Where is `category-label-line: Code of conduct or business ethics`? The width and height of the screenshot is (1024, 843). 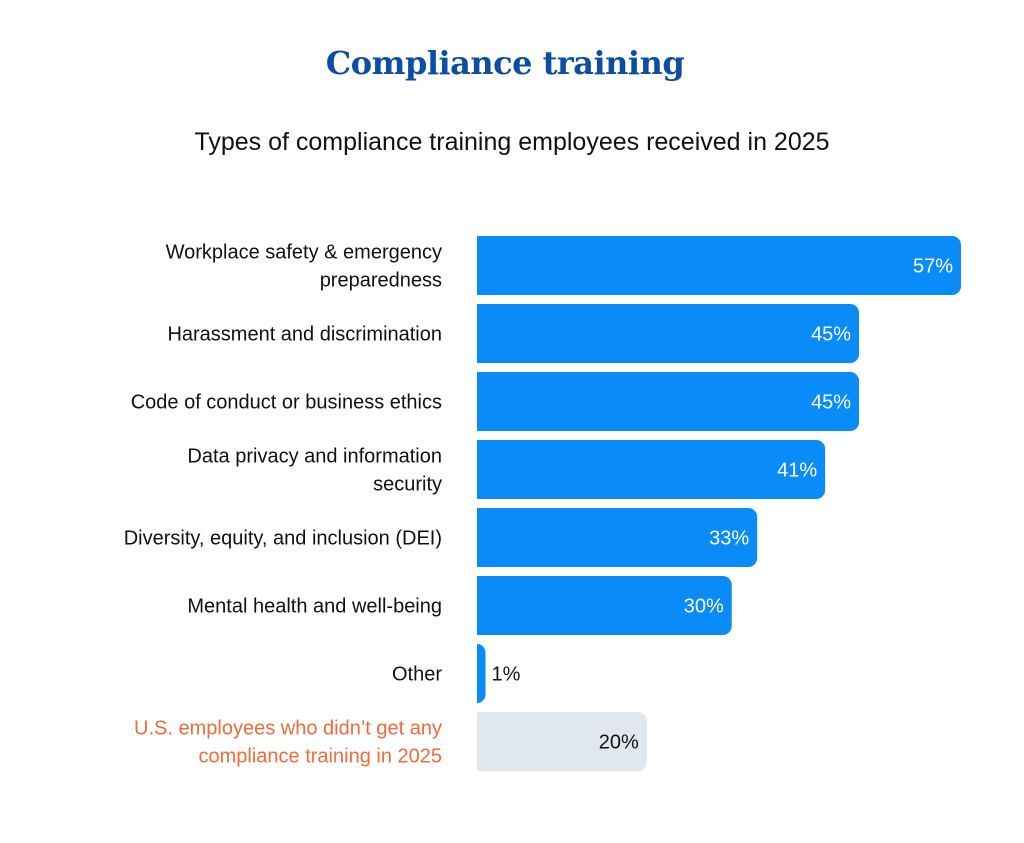 category-label-line: Code of conduct or business ethics is located at coordinates (286, 403).